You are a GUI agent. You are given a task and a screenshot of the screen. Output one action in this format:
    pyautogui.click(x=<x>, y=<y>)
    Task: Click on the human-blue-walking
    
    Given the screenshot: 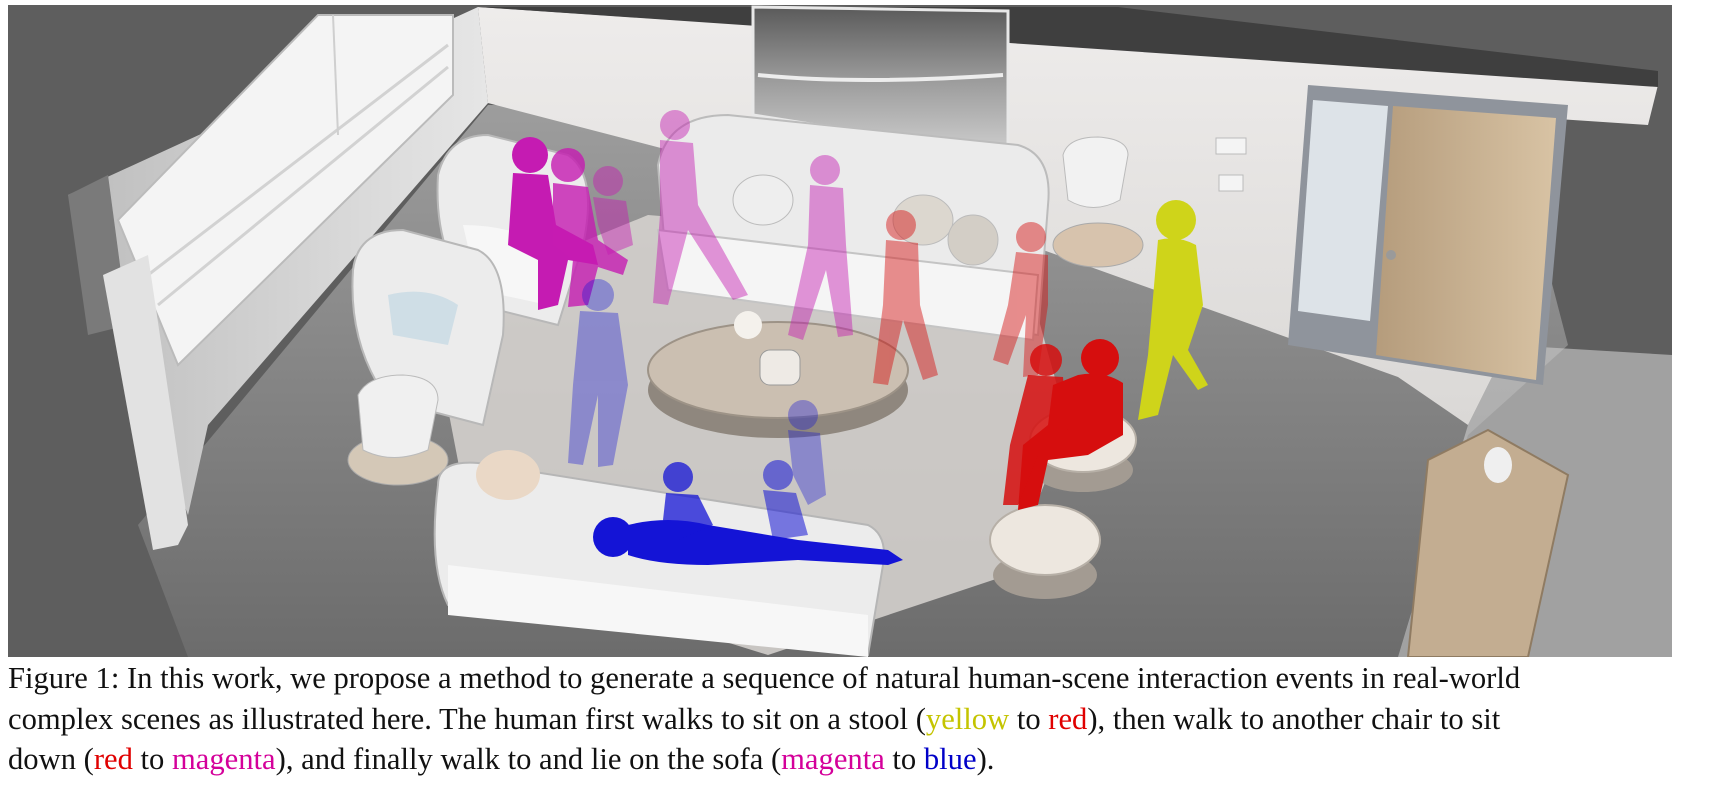 What is the action you would take?
    pyautogui.click(x=697, y=392)
    